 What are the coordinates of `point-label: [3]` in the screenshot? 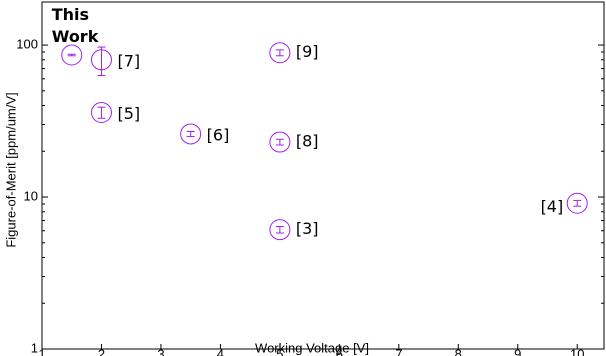 It's located at (307, 228).